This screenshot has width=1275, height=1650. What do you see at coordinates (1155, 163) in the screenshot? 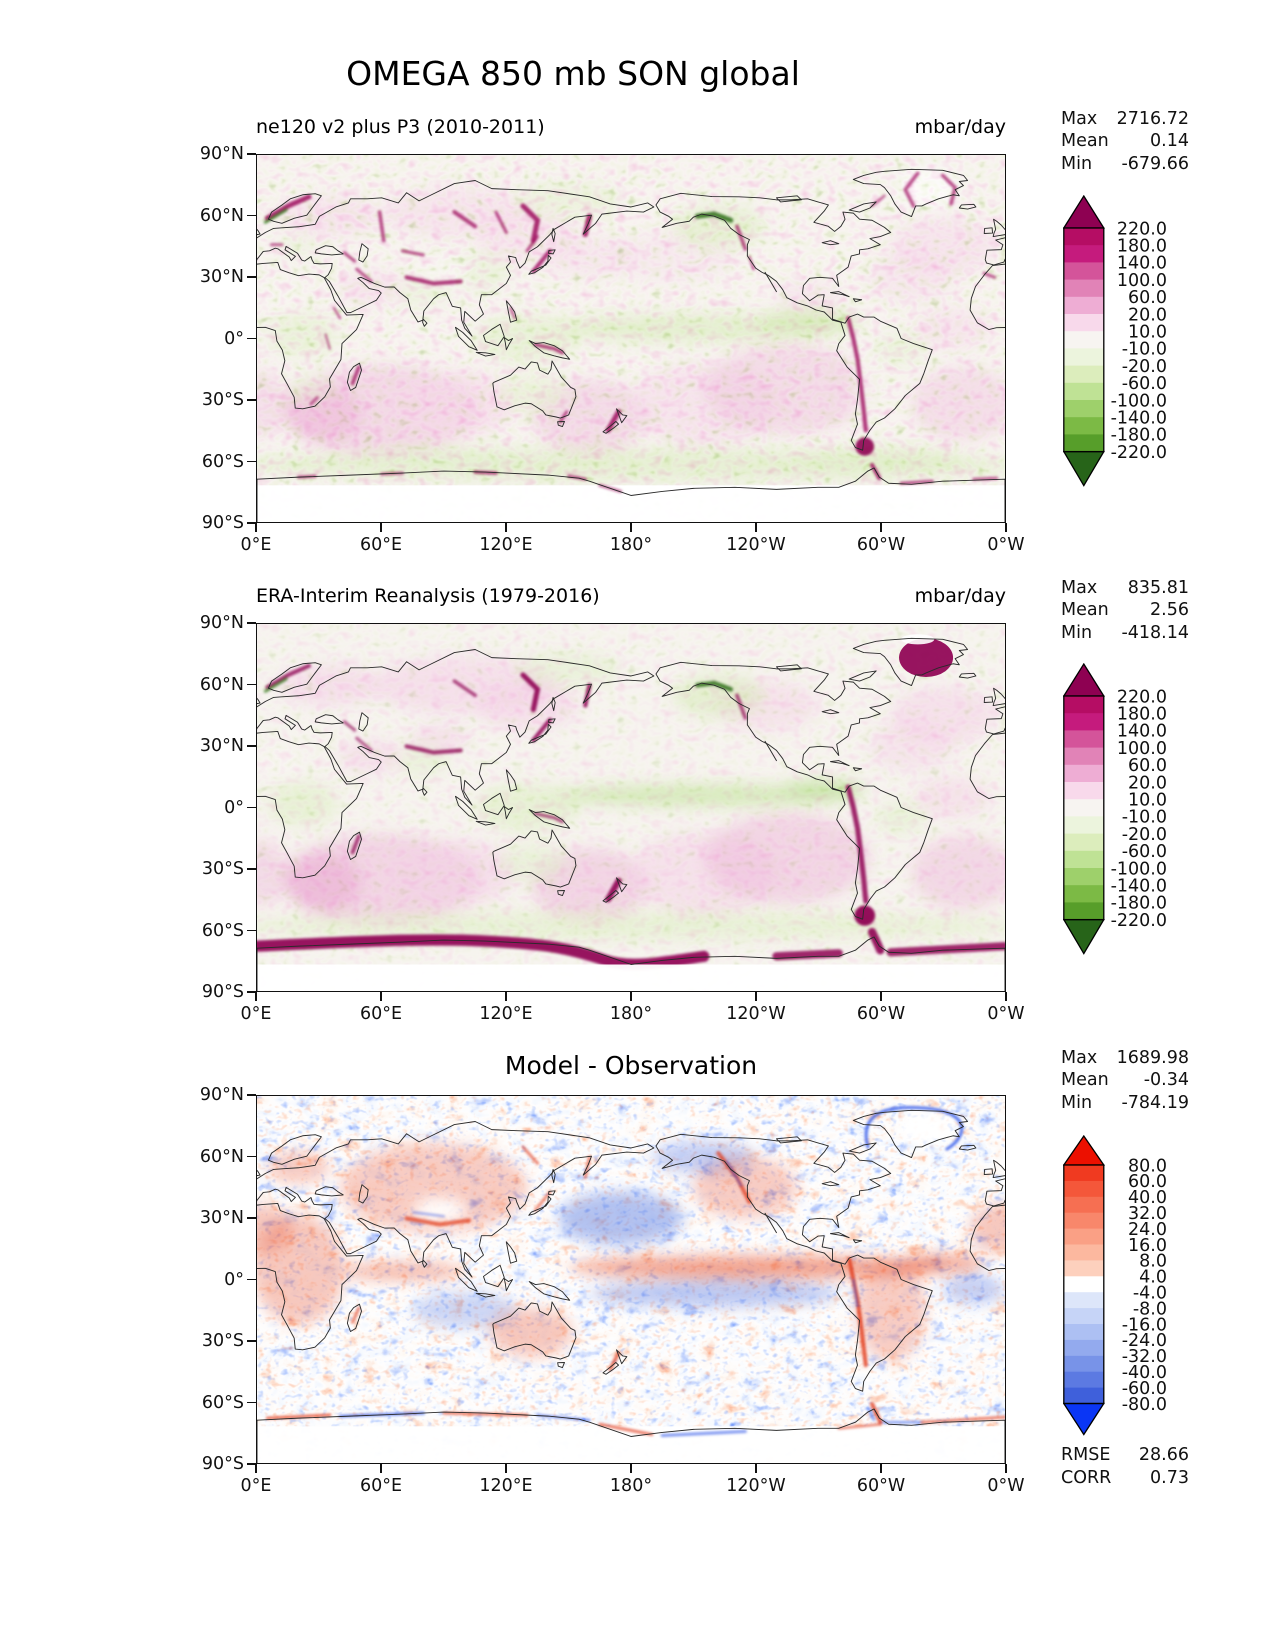
I see `stat-value: -679.66` at bounding box center [1155, 163].